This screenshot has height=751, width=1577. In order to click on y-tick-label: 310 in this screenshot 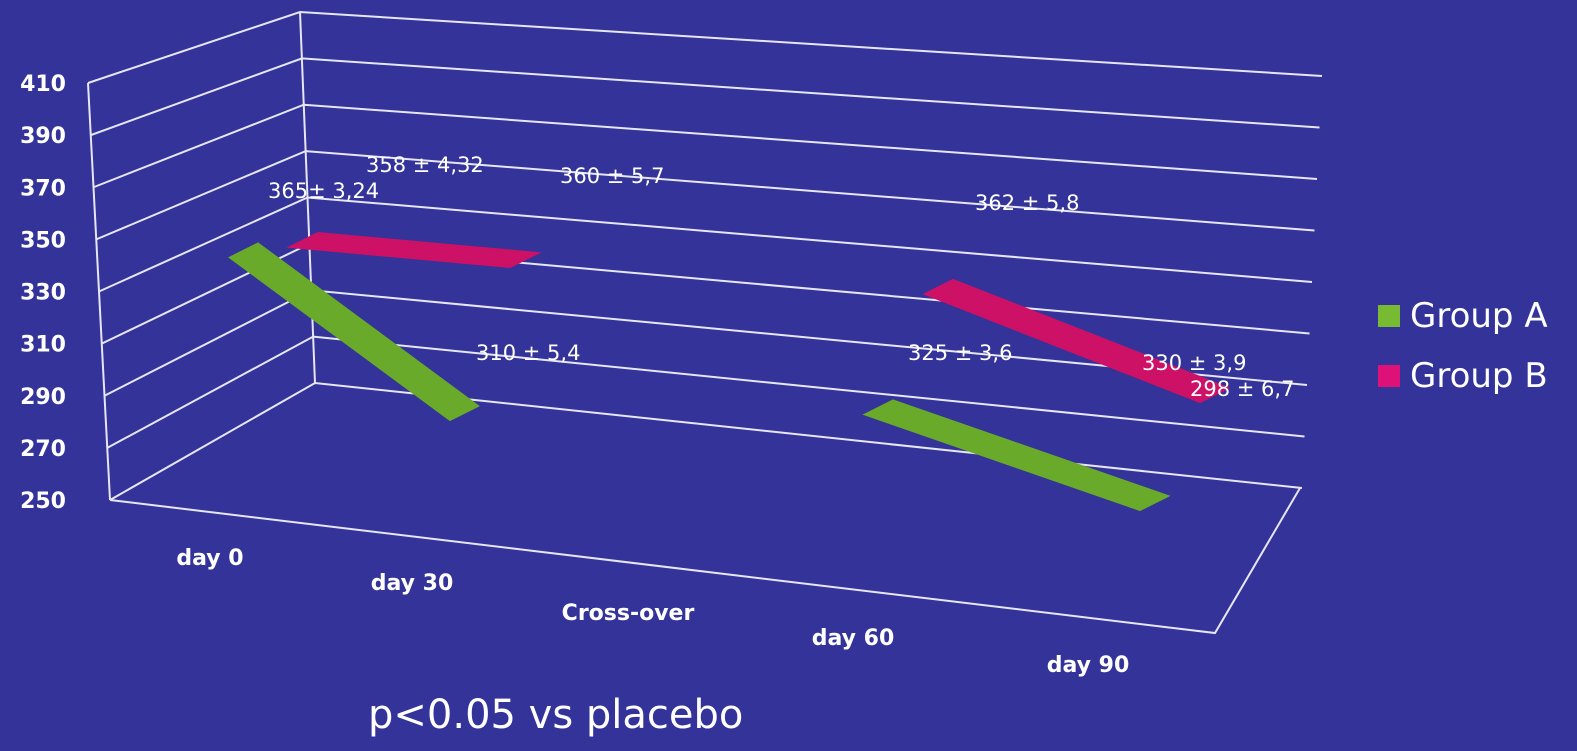, I will do `click(43, 345)`.